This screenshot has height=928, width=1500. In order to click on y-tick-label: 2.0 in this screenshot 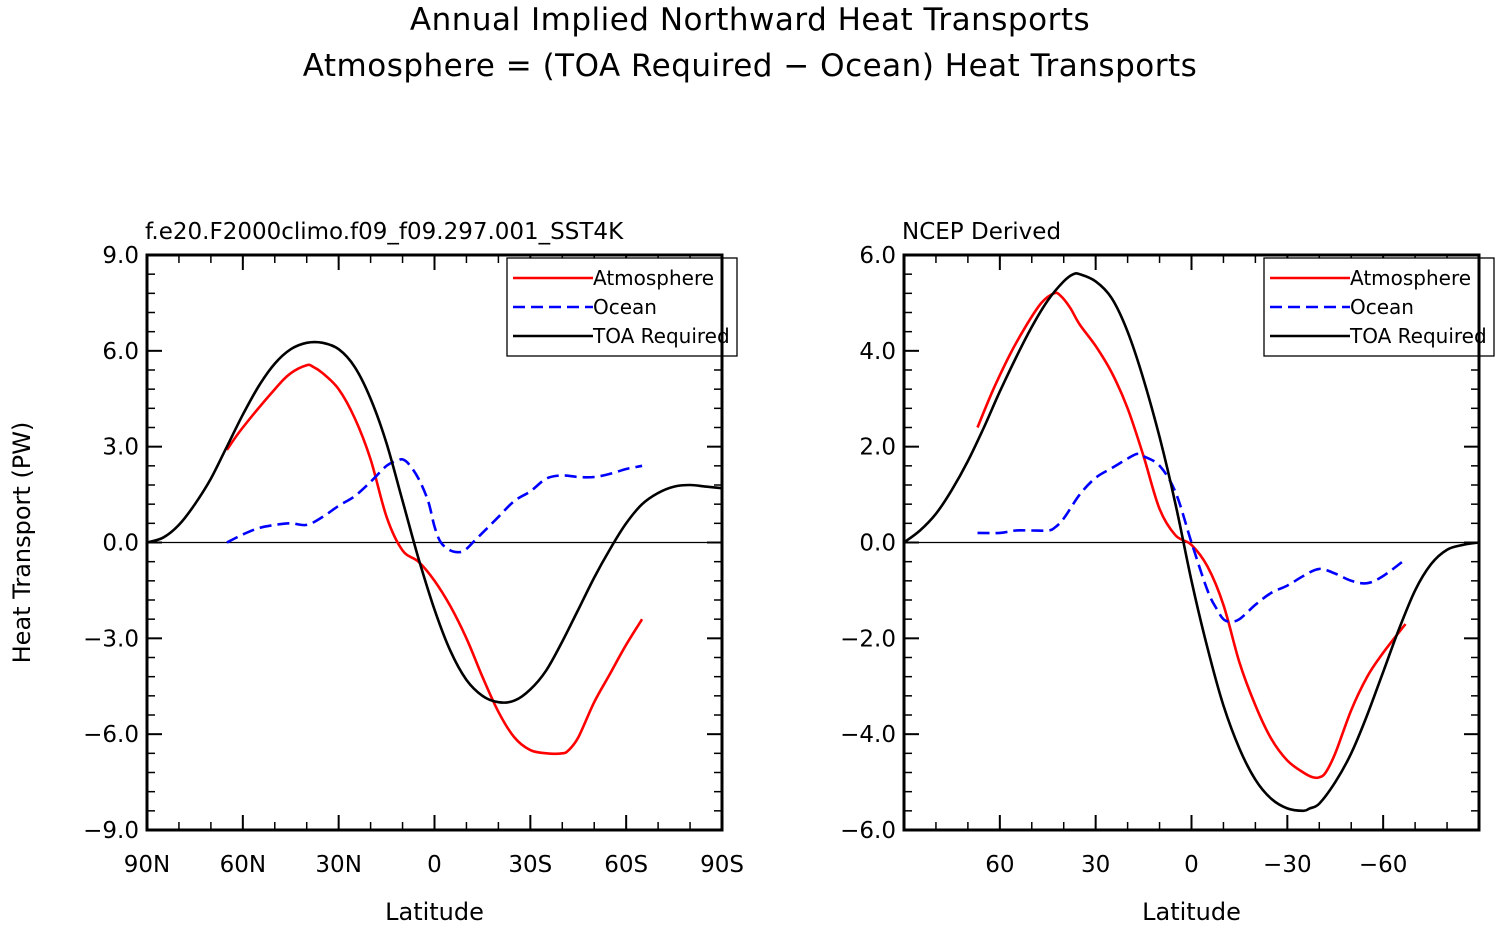, I will do `click(877, 448)`.